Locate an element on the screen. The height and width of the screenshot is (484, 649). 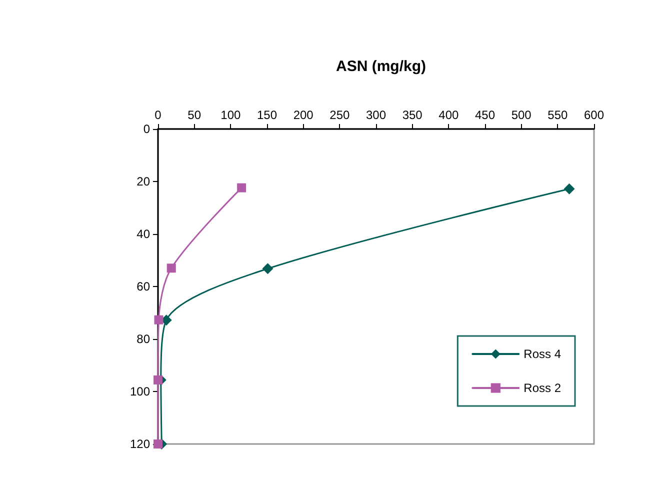
y-tick-label: 100 is located at coordinates (140, 391).